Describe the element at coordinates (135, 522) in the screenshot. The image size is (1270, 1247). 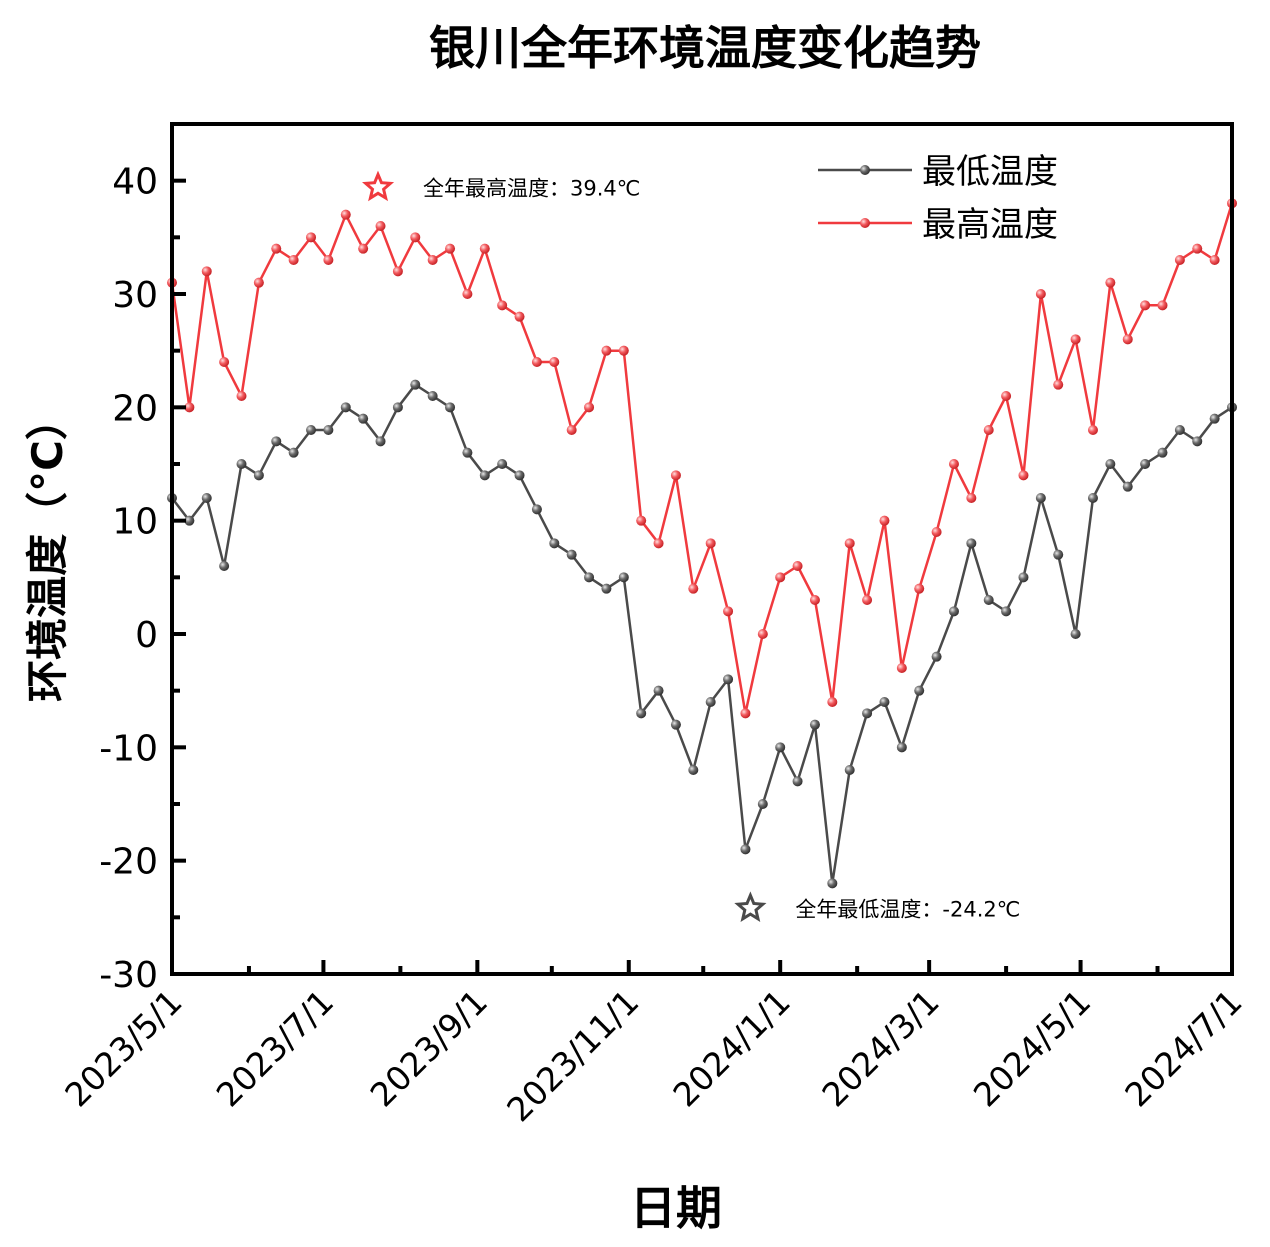
I see `y-tick-label: 10` at that location.